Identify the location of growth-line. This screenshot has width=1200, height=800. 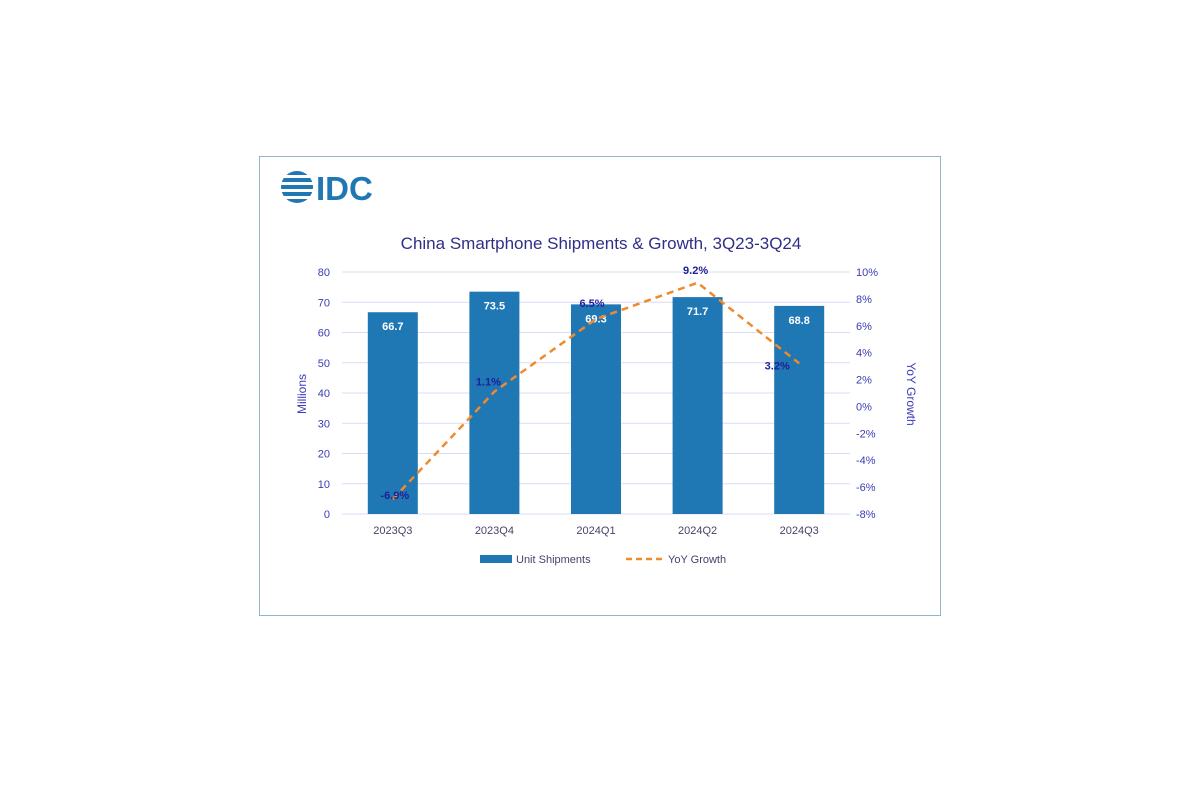
(595, 391).